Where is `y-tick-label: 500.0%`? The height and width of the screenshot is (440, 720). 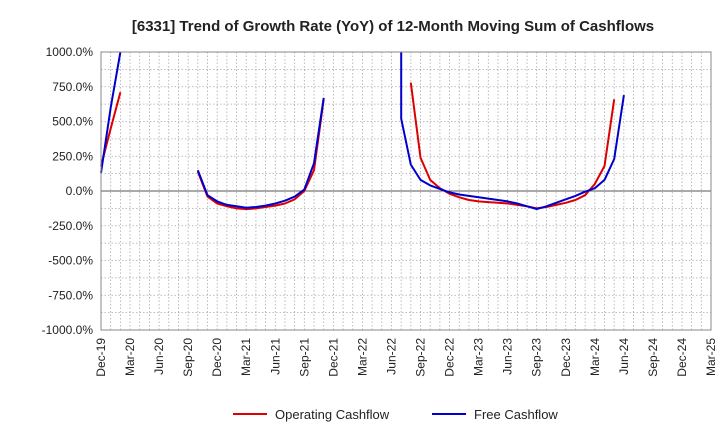
y-tick-label: 500.0% is located at coordinates (72, 122).